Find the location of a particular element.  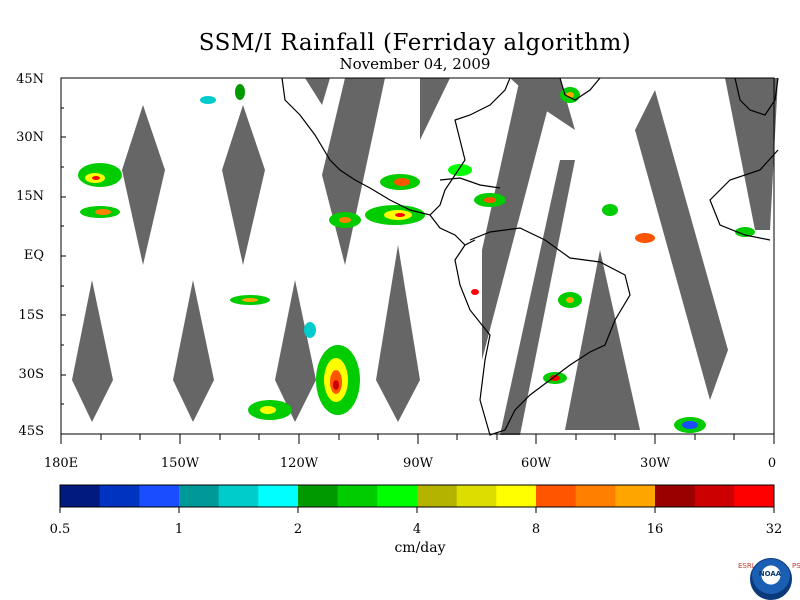

map-title: SSM/I Rainfall (Ferriday algorithm) is located at coordinates (415, 43).